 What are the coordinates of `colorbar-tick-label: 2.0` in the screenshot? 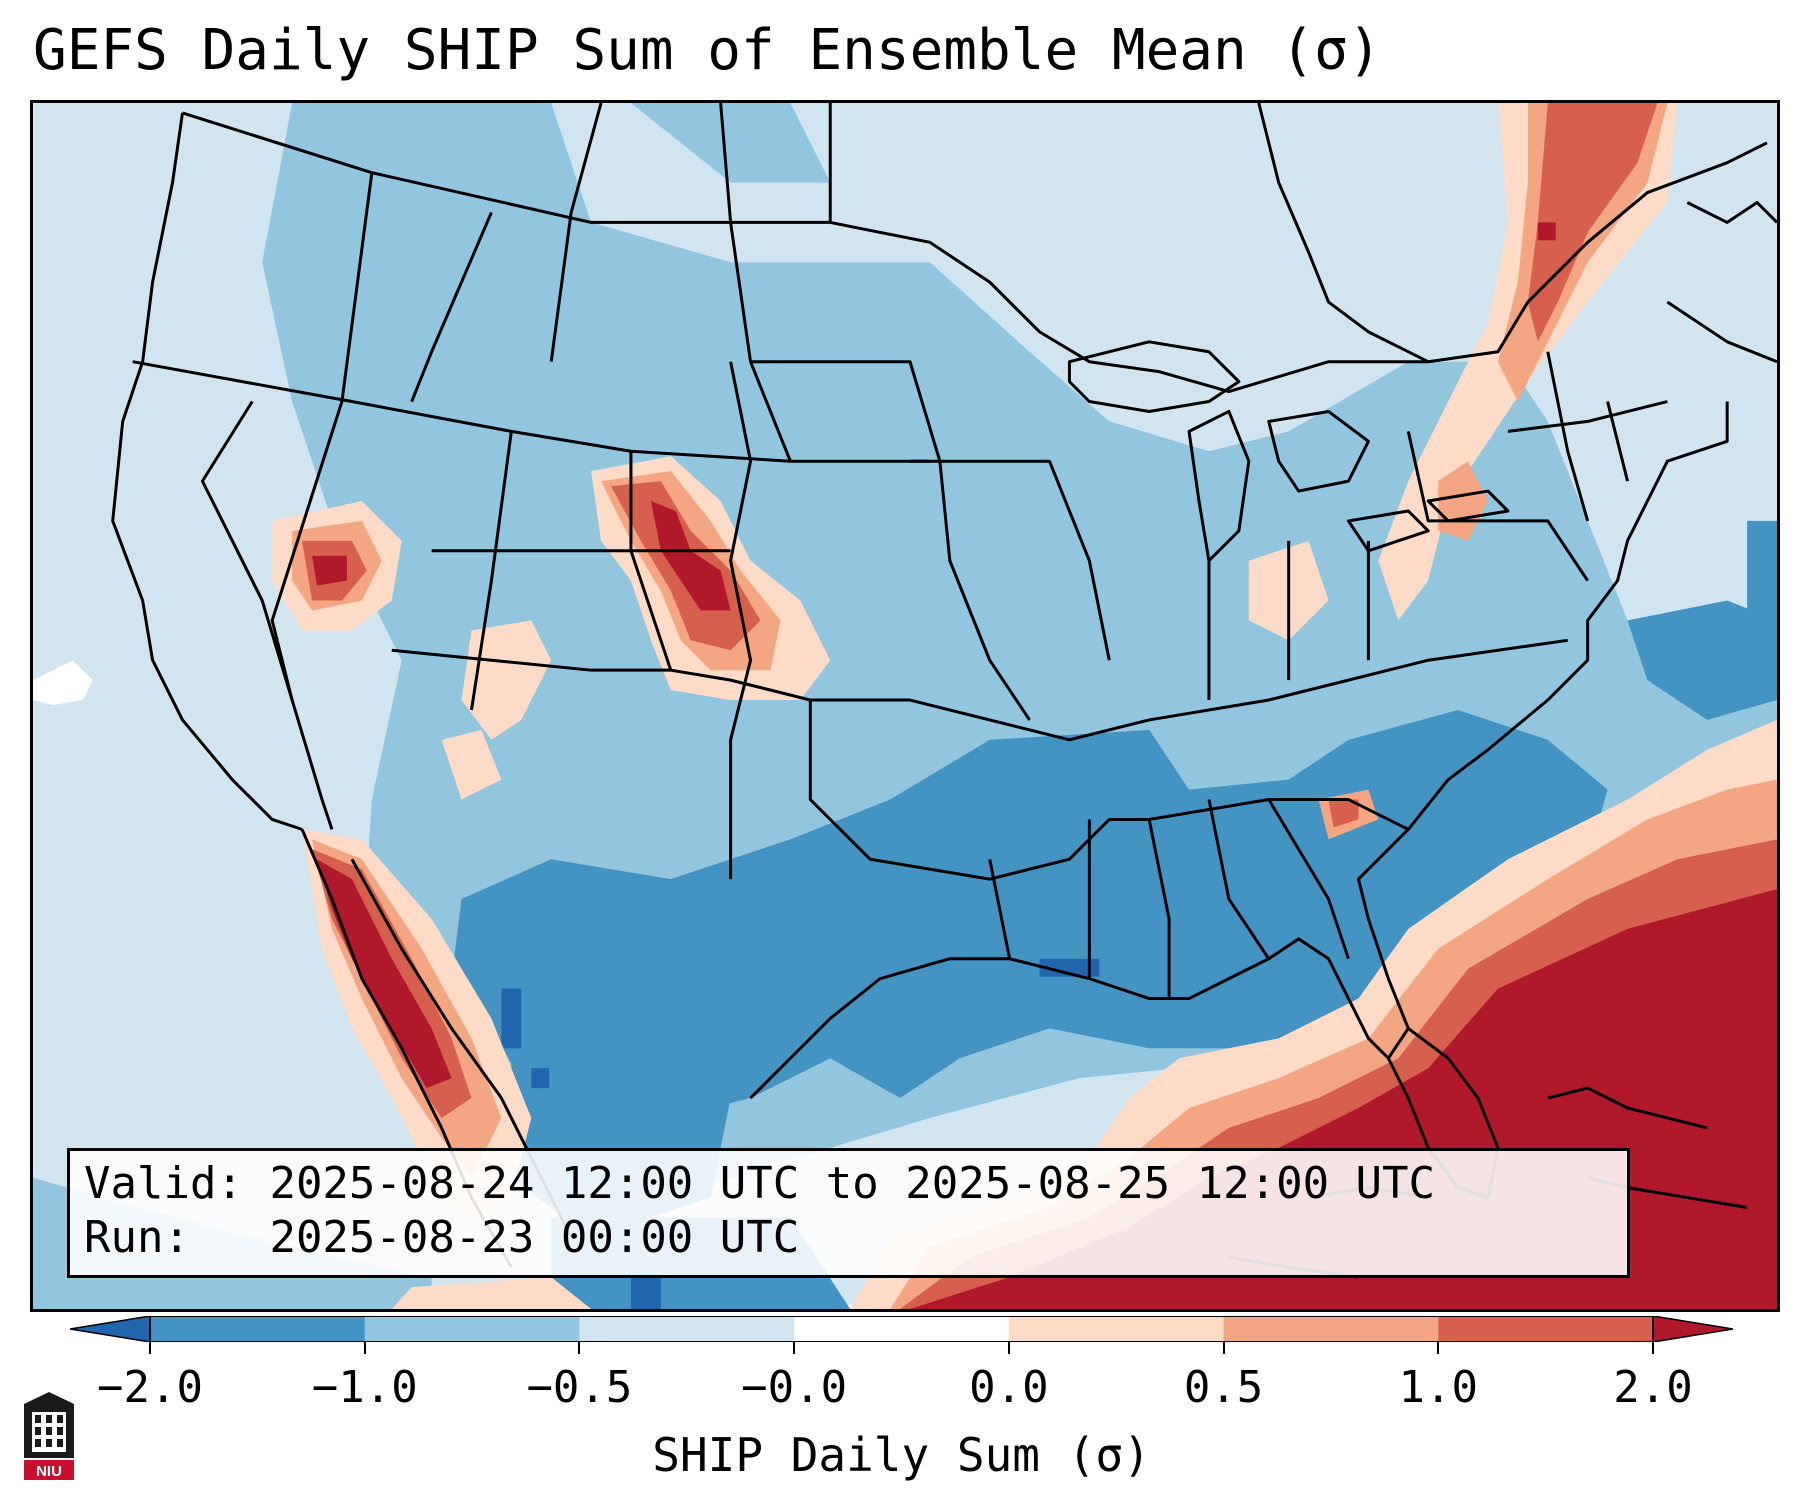 It's located at (1653, 1387).